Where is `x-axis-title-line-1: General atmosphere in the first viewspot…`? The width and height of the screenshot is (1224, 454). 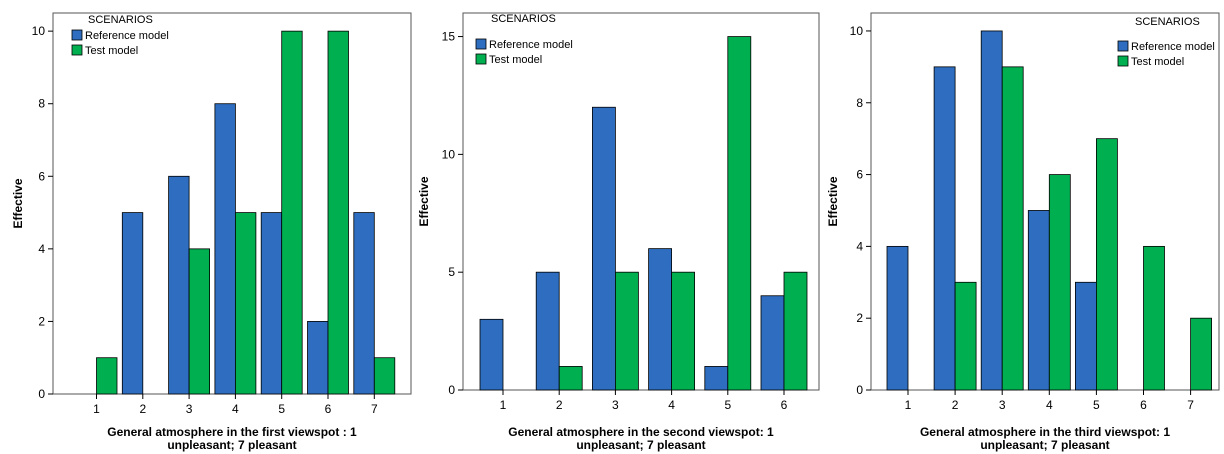
x-axis-title-line-1: General atmosphere in the first viewspot… is located at coordinates (232, 432).